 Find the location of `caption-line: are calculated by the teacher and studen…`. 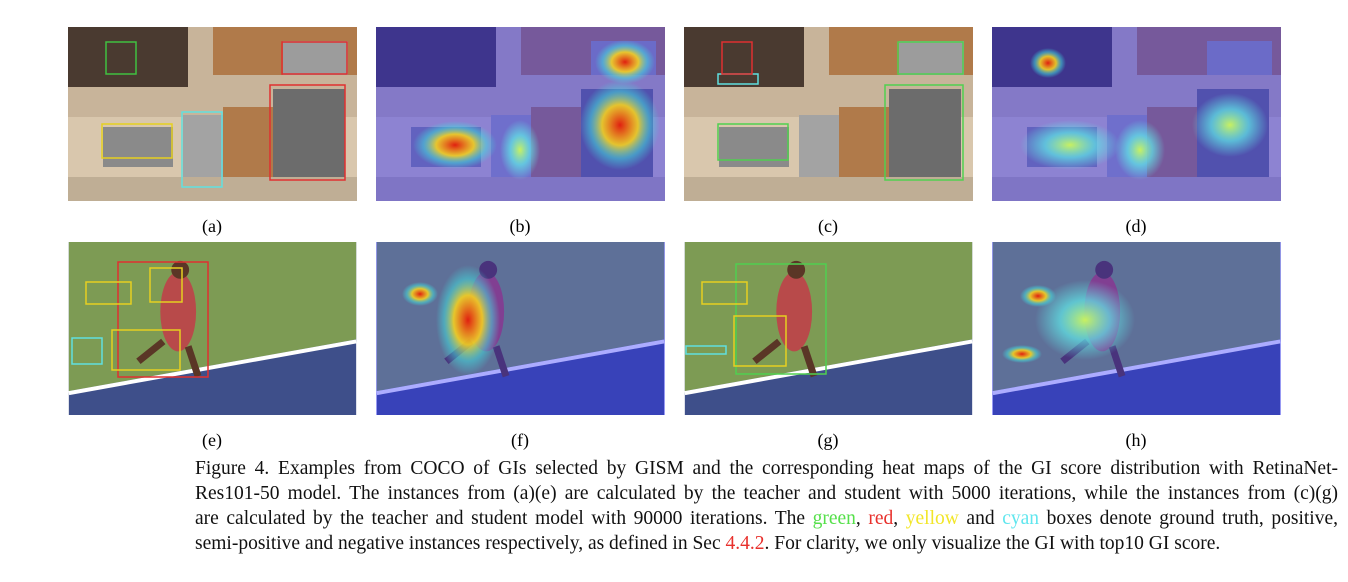

caption-line: are calculated by the teacher and studen… is located at coordinates (766, 518).